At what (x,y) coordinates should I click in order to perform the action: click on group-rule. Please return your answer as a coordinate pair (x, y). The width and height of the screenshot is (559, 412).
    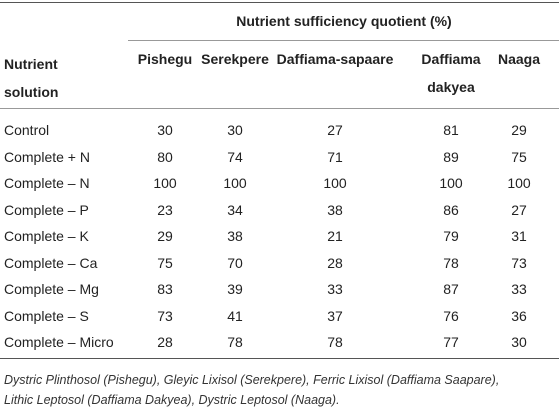
    Looking at the image, I should click on (343, 40).